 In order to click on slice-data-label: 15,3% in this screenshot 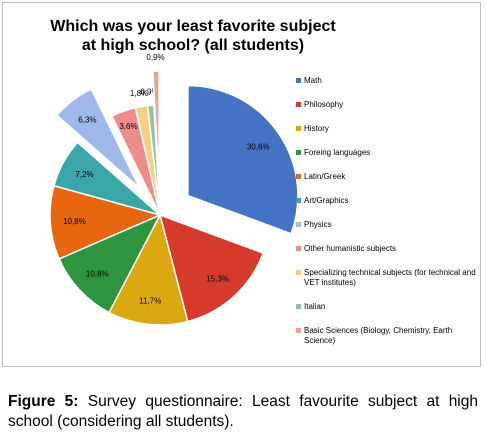, I will do `click(217, 279)`.